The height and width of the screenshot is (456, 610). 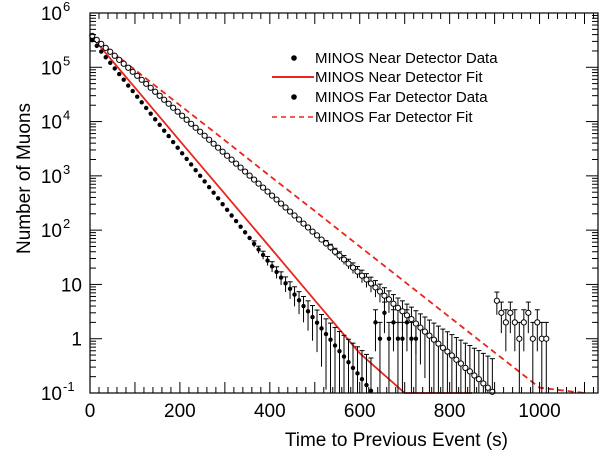 What do you see at coordinates (24, 178) in the screenshot?
I see `y-axis-title: Number of Muons` at bounding box center [24, 178].